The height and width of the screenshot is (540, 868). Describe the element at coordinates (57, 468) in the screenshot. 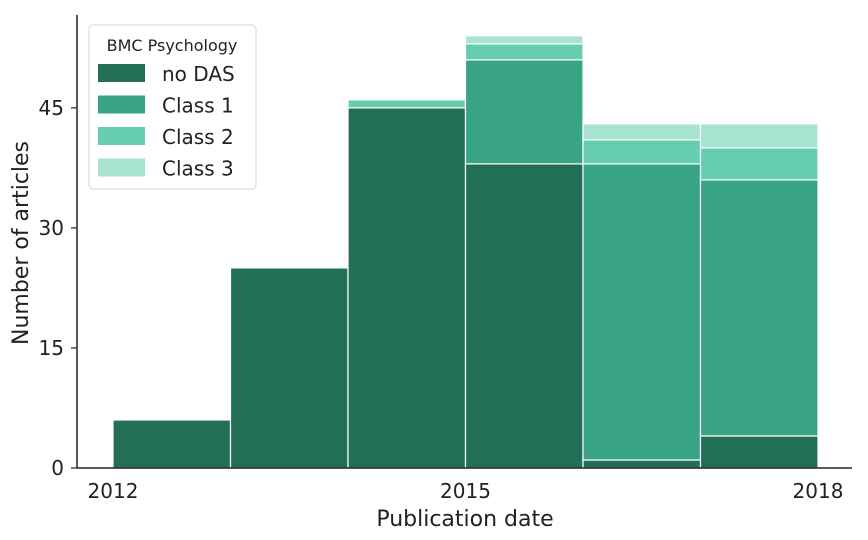

I see `y-tick-label-0: 0` at that location.